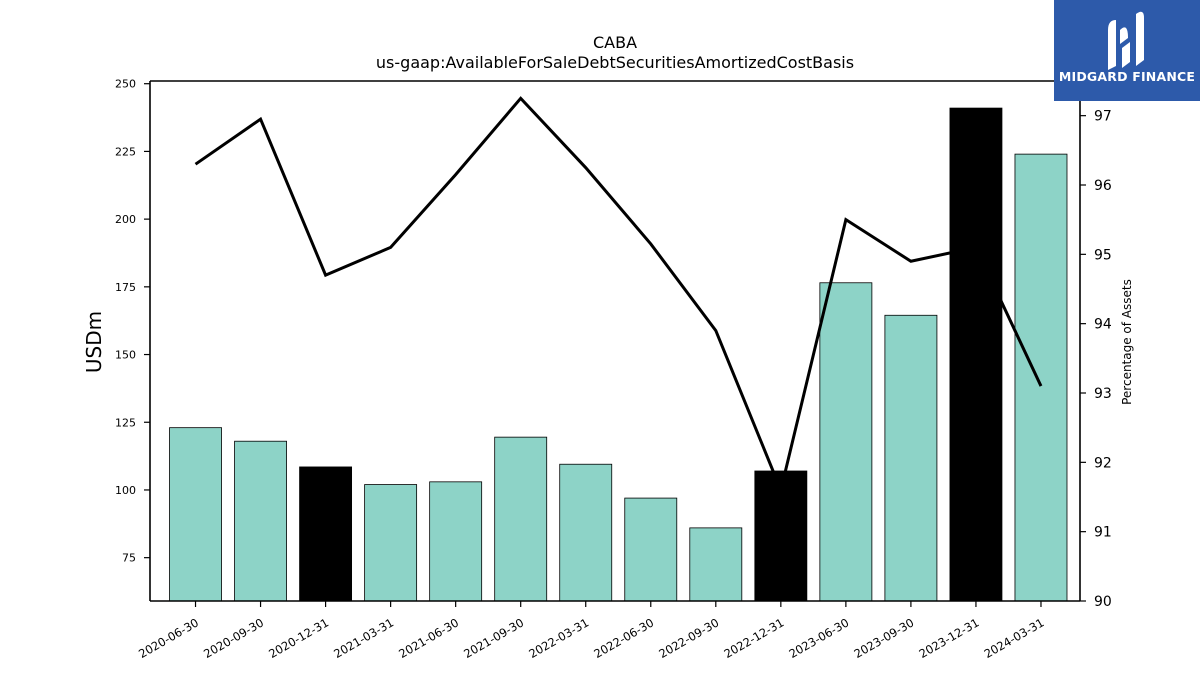  What do you see at coordinates (129, 558) in the screenshot?
I see `y-tick-label: 75` at bounding box center [129, 558].